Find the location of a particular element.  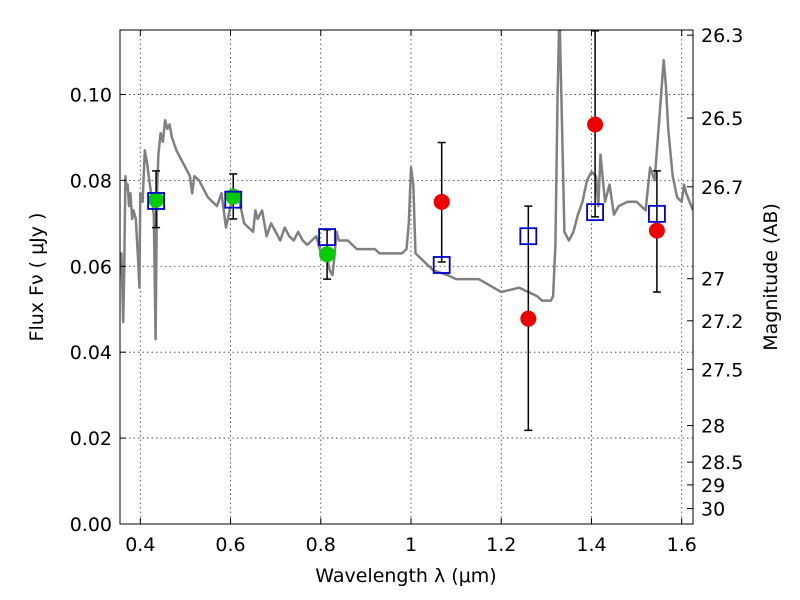

magnitude-tick-label: 27.2 is located at coordinates (722, 322).